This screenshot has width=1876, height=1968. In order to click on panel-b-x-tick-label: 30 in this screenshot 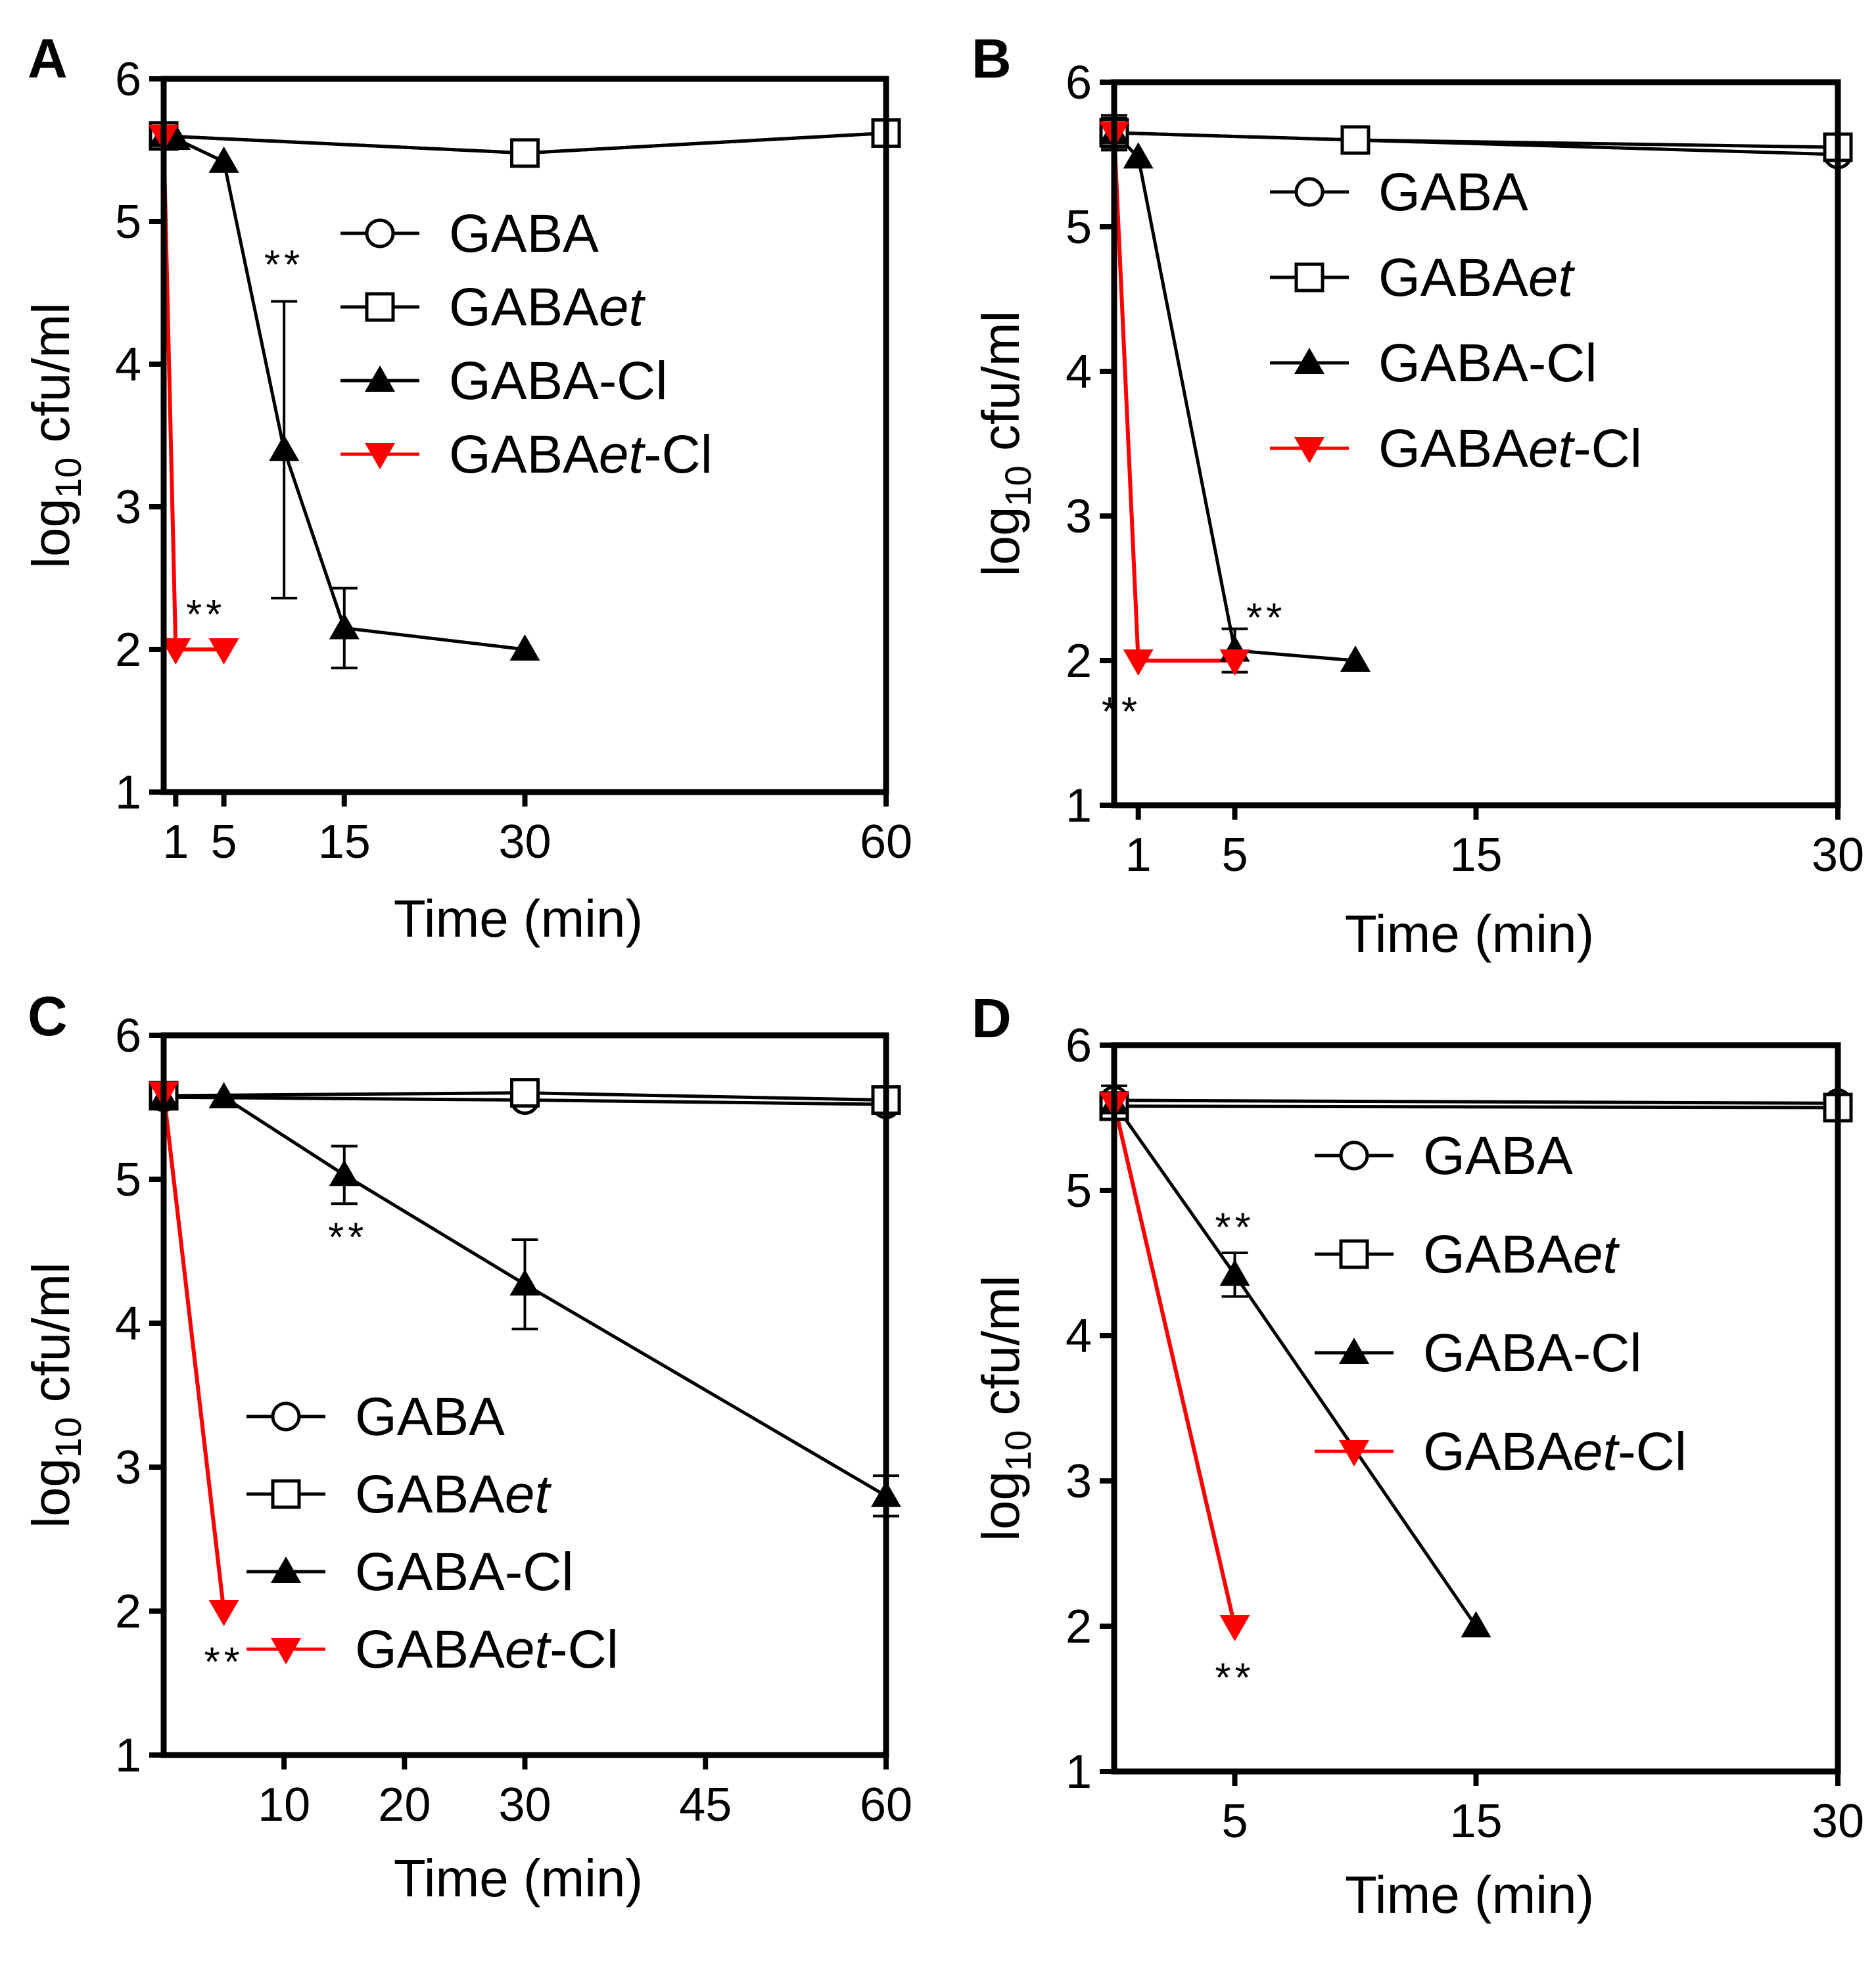, I will do `click(1838, 855)`.